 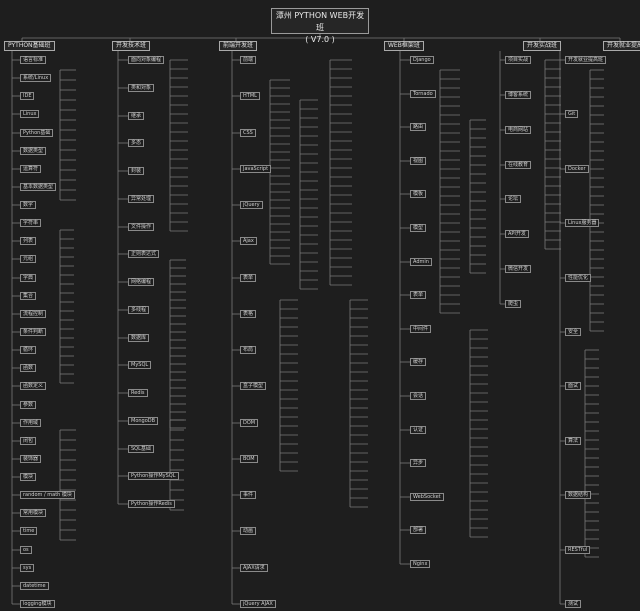 What do you see at coordinates (34, 586) in the screenshot?
I see `col1-node: datetime` at bounding box center [34, 586].